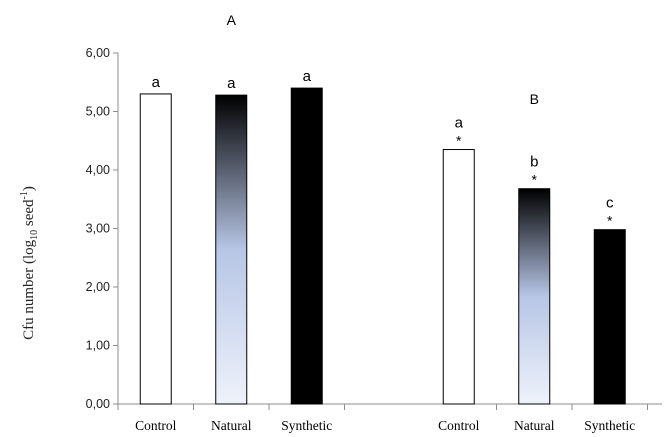 This screenshot has height=437, width=667. I want to click on y-tick-label: 2,00, so click(98, 287).